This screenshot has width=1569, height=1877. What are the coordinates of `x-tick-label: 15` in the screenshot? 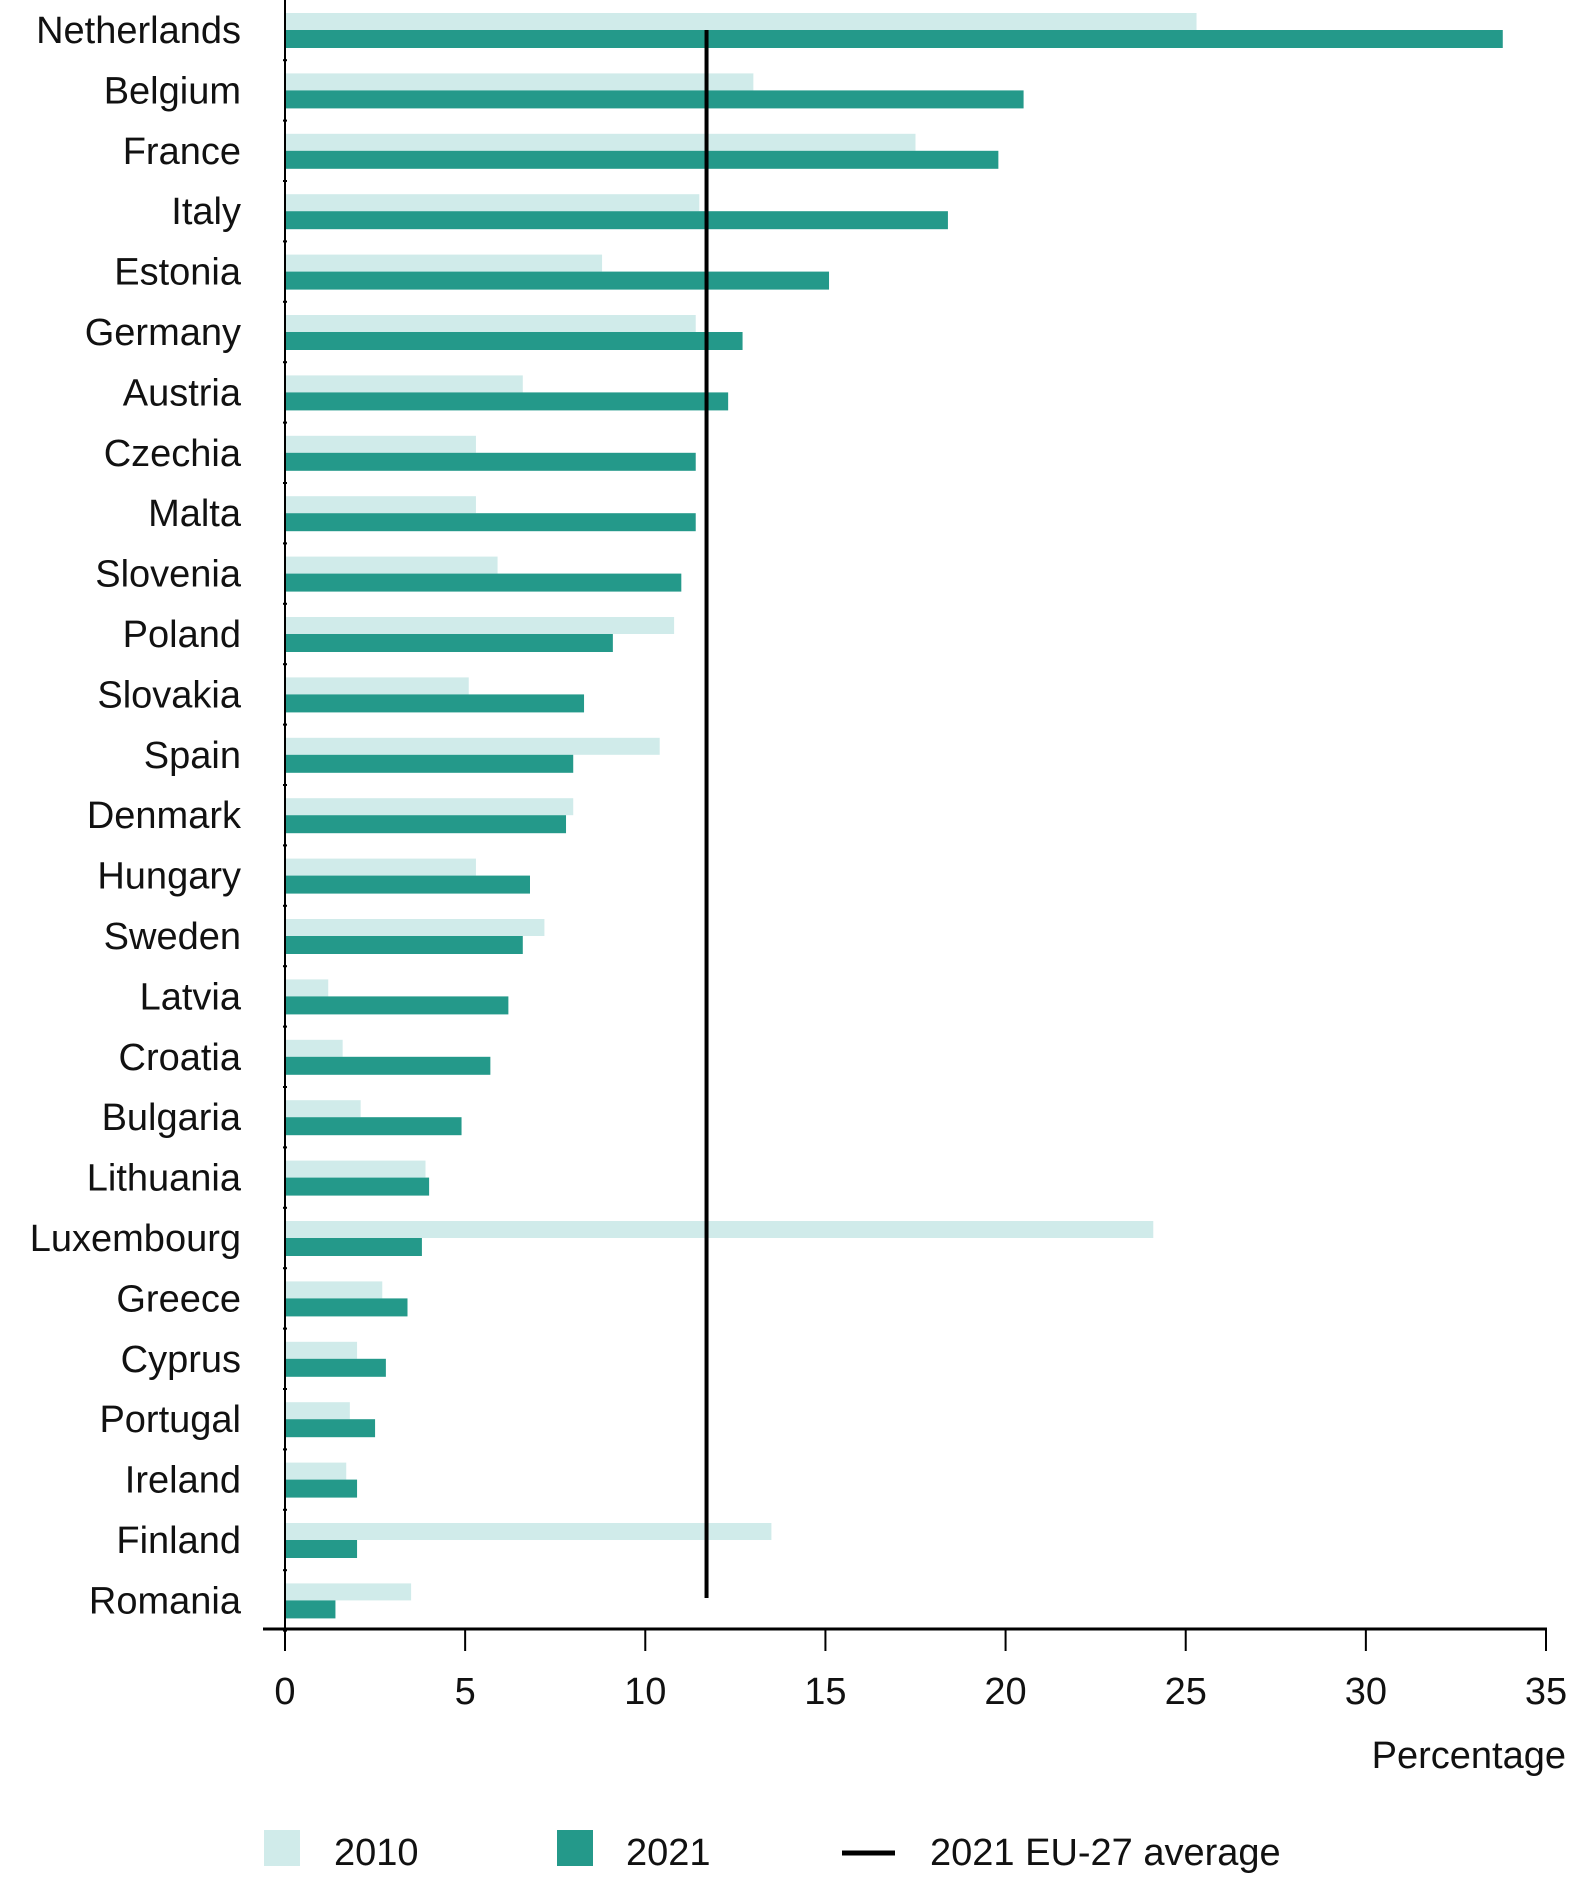 It's located at (825, 1692).